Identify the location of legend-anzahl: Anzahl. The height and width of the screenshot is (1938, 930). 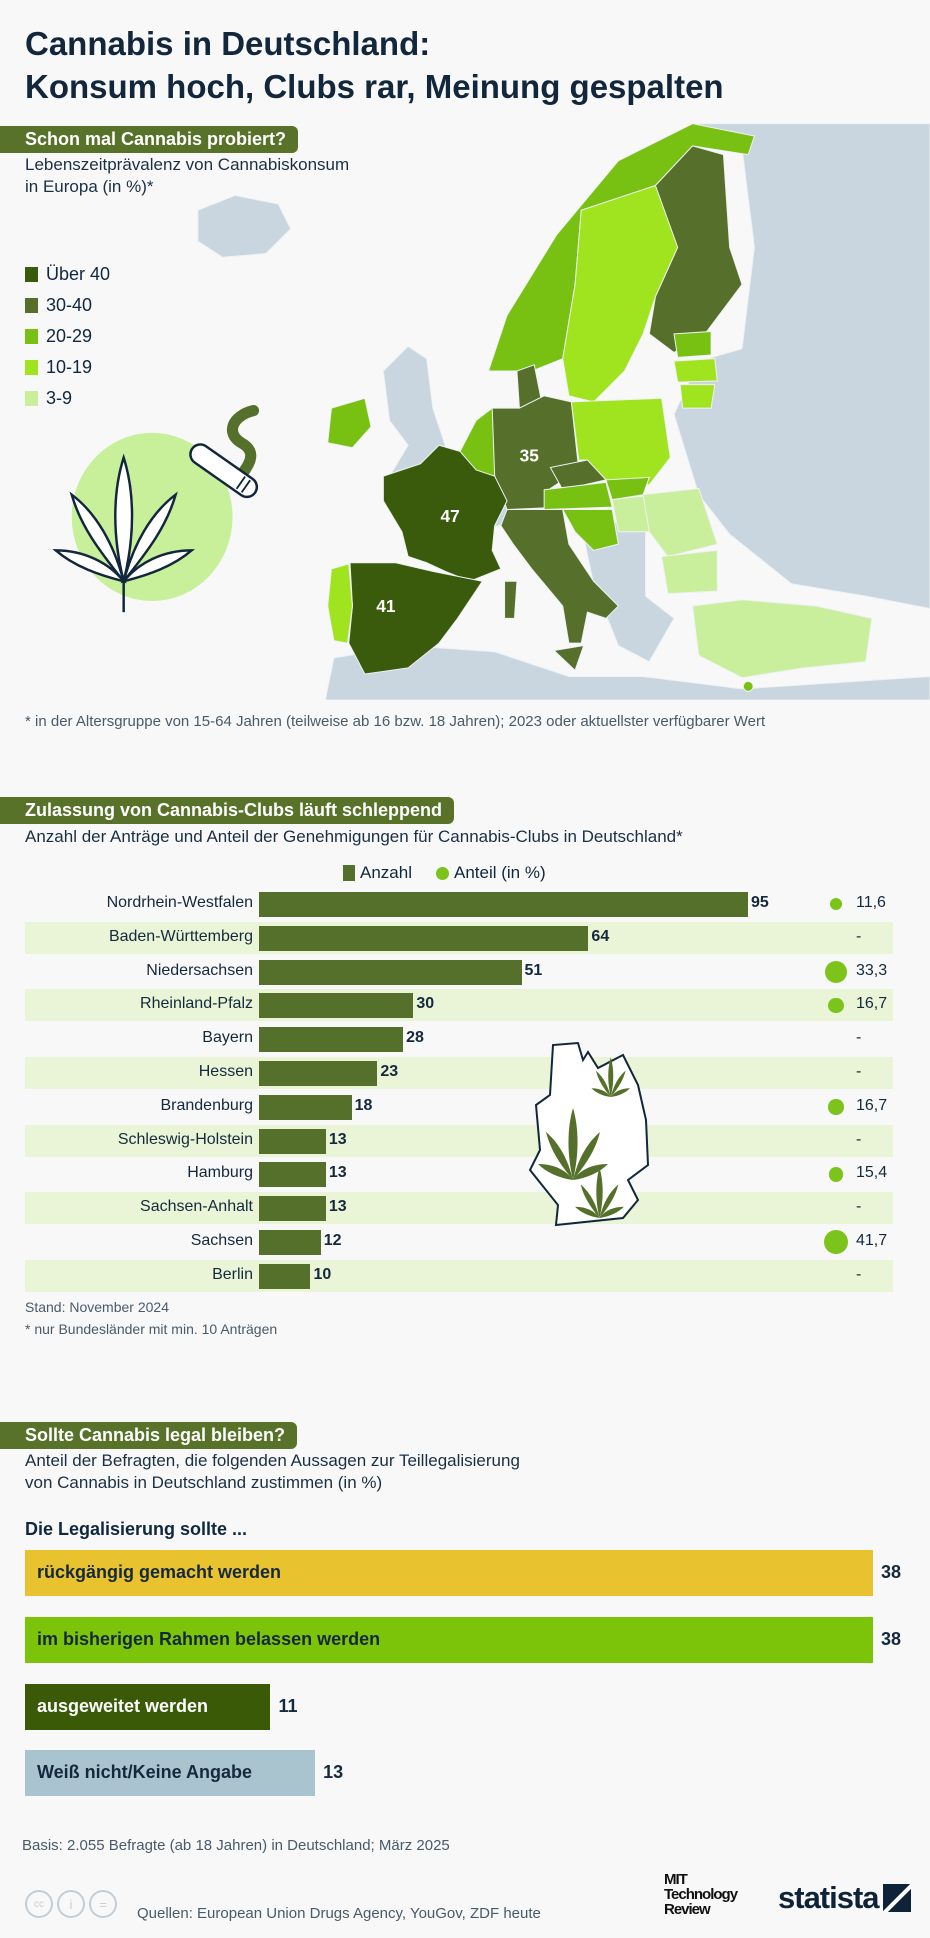
(377, 873).